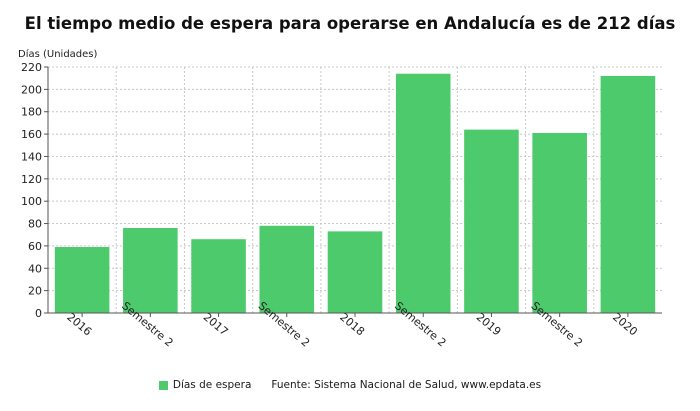 The height and width of the screenshot is (411, 700). I want to click on y-tick-label: 100, so click(31, 201).